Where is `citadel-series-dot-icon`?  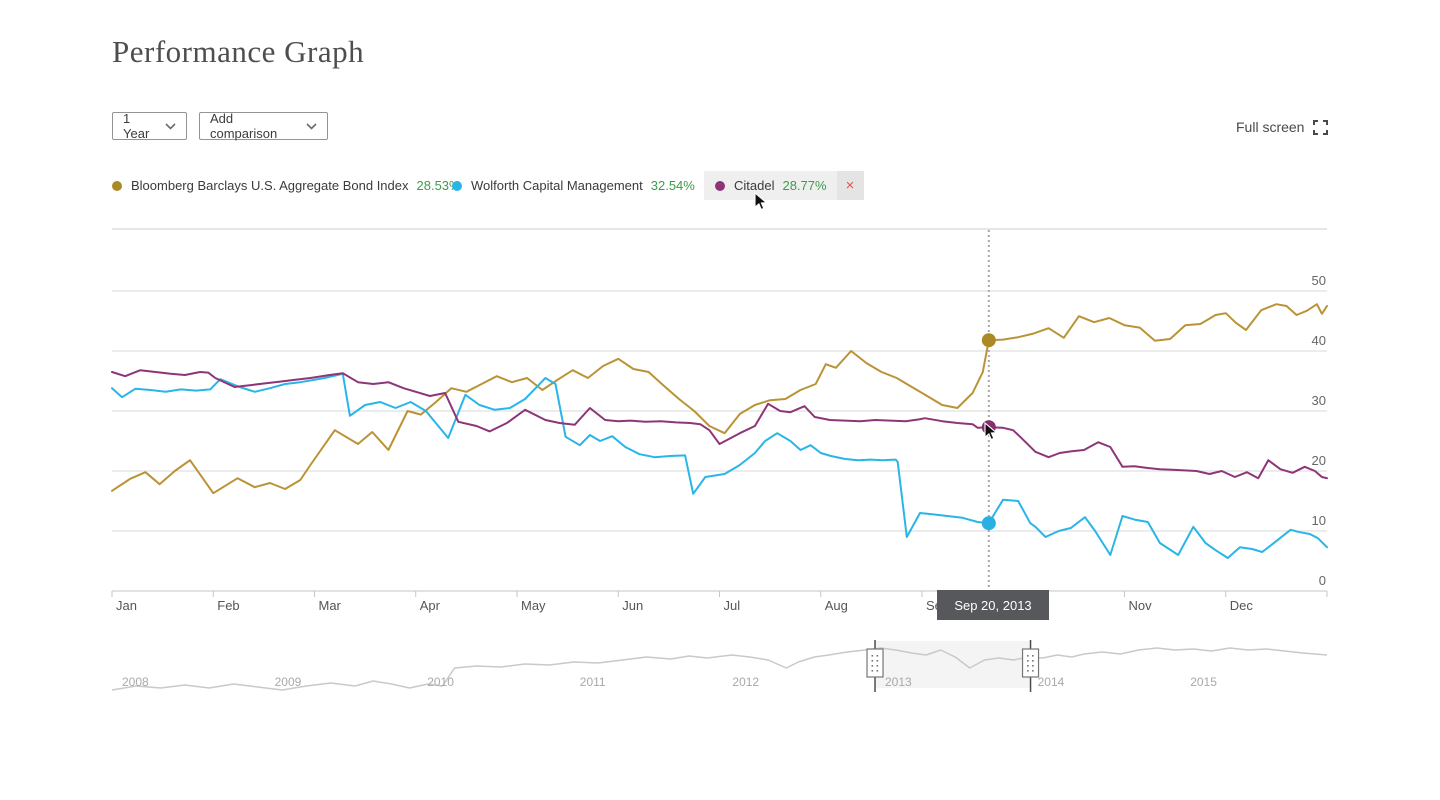
citadel-series-dot-icon is located at coordinates (720, 185).